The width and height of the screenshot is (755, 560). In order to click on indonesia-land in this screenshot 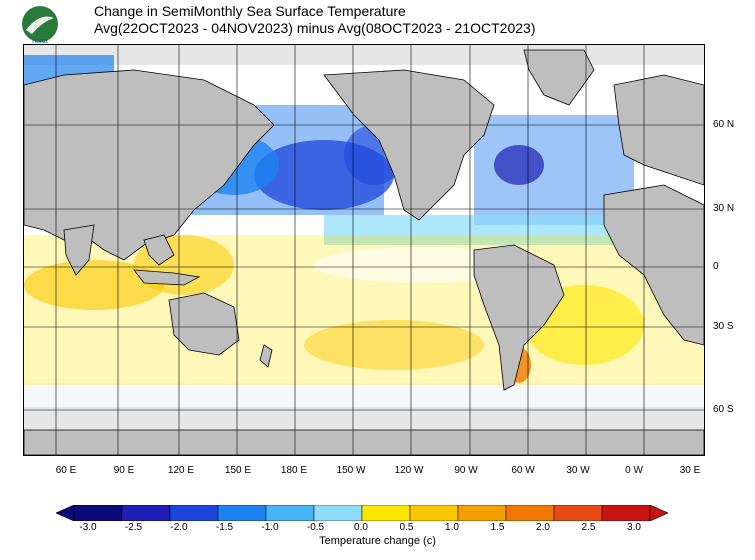, I will do `click(167, 277)`.